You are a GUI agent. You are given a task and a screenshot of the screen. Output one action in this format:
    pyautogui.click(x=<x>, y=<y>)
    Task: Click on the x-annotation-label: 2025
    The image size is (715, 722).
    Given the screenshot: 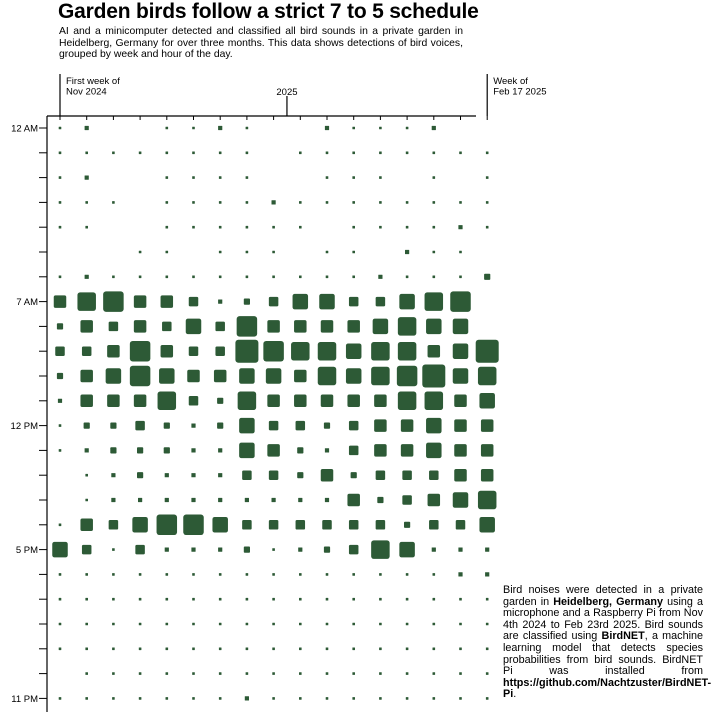 What is the action you would take?
    pyautogui.click(x=286, y=92)
    